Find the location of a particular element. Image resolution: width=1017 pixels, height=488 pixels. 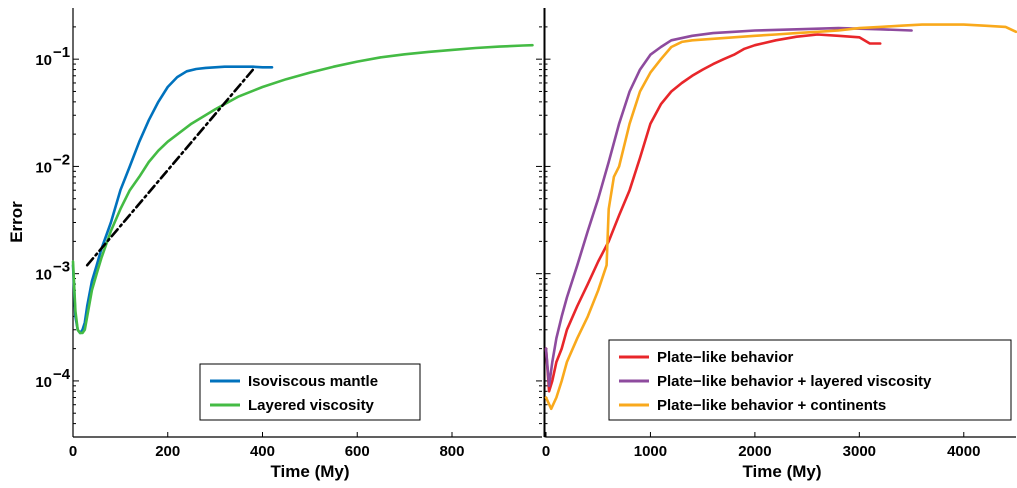

y-tick-exponent: −3 is located at coordinates (61, 267).